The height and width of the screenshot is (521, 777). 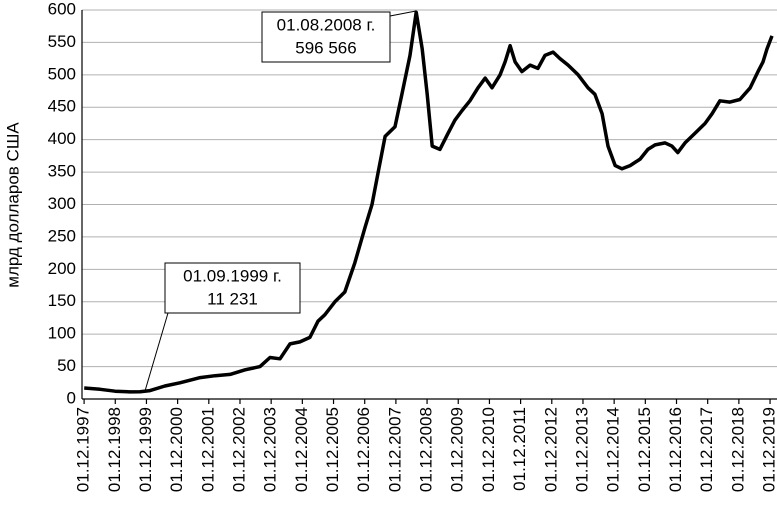 I want to click on x-tick-label: 01.12.2009, so click(x=457, y=449).